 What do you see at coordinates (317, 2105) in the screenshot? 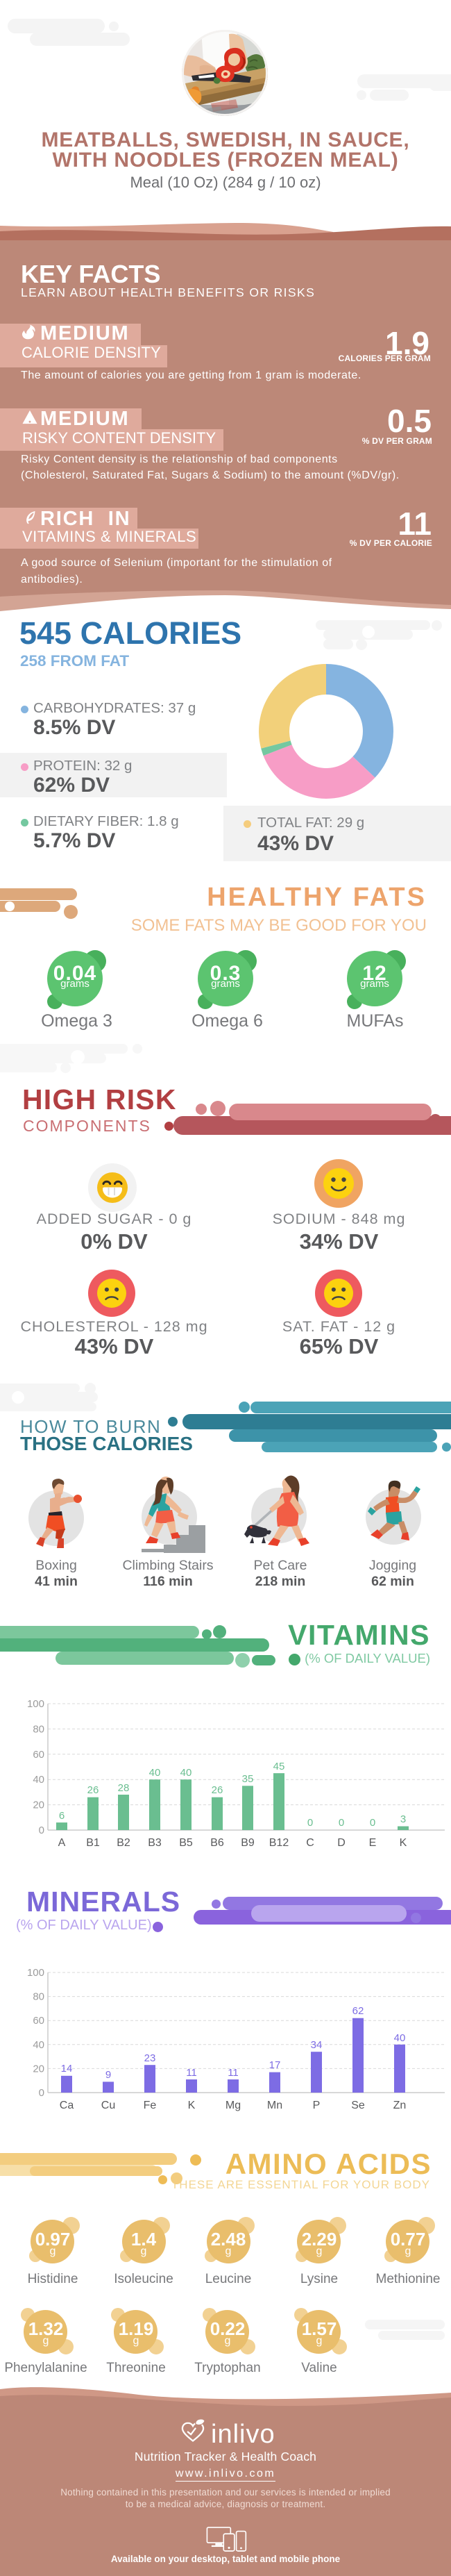
I see `svg-text: P` at bounding box center [317, 2105].